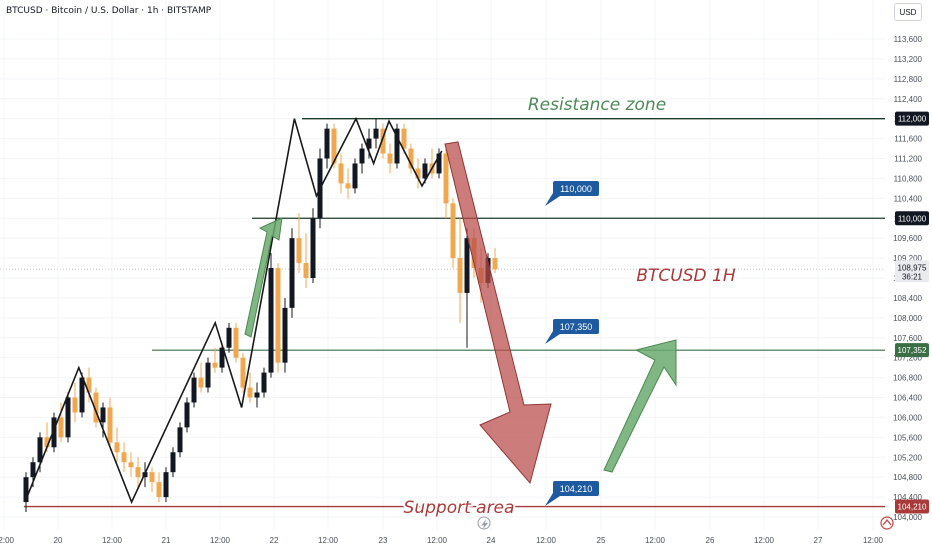 The height and width of the screenshot is (550, 932). Describe the element at coordinates (437, 540) in the screenshot. I see `time-tick-8: 12:00` at that location.